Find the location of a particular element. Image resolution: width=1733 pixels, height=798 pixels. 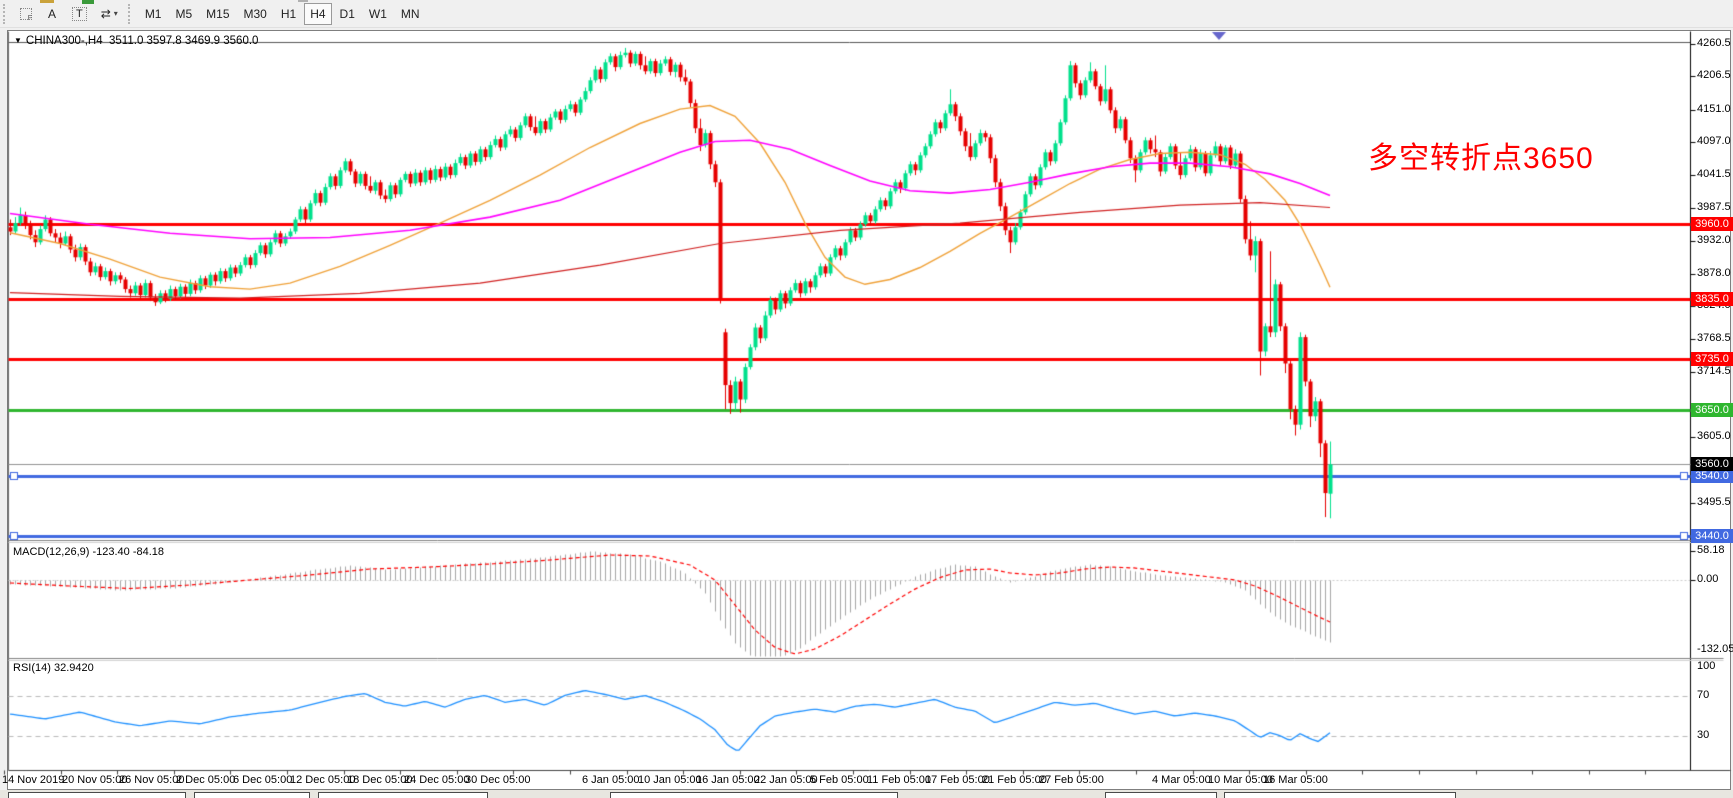

rsi-value: 32.9420 is located at coordinates (73, 668).